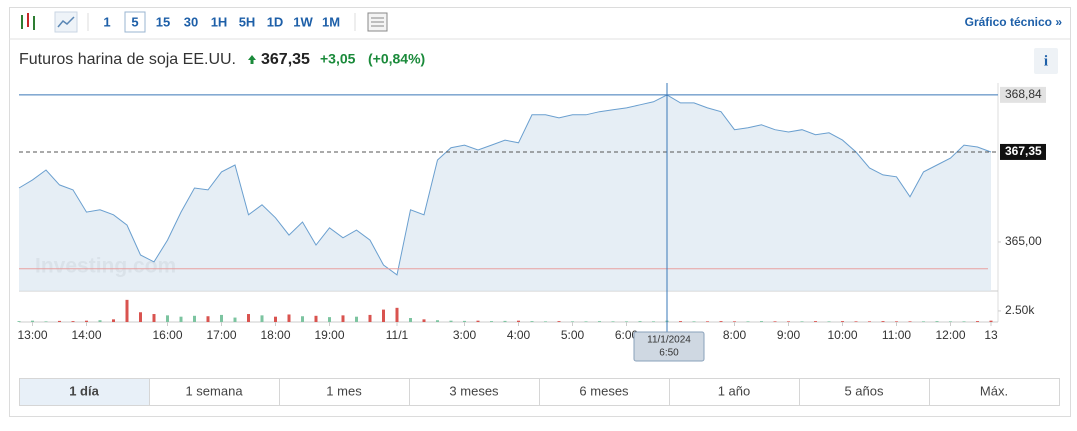 This screenshot has width=1077, height=431. I want to click on range-button: 5 años, so click(864, 390).